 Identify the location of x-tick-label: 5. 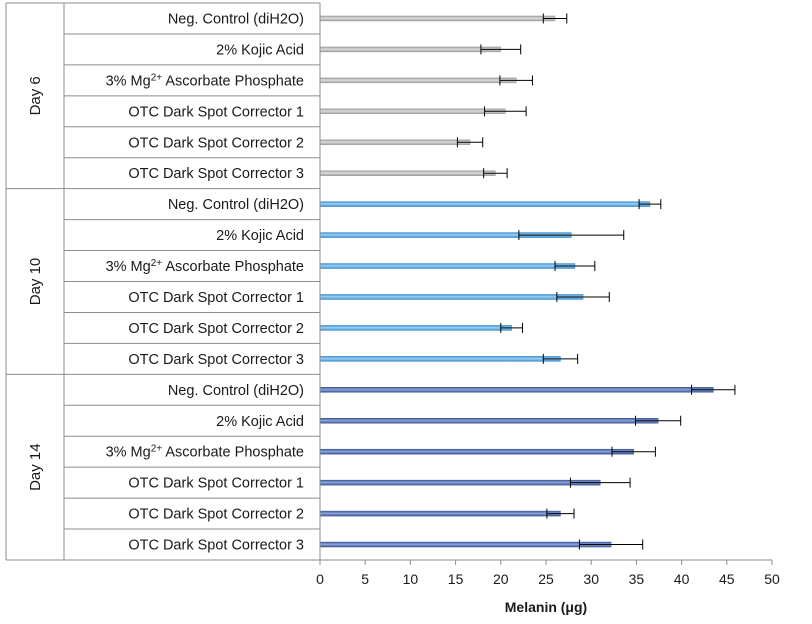
(365, 579).